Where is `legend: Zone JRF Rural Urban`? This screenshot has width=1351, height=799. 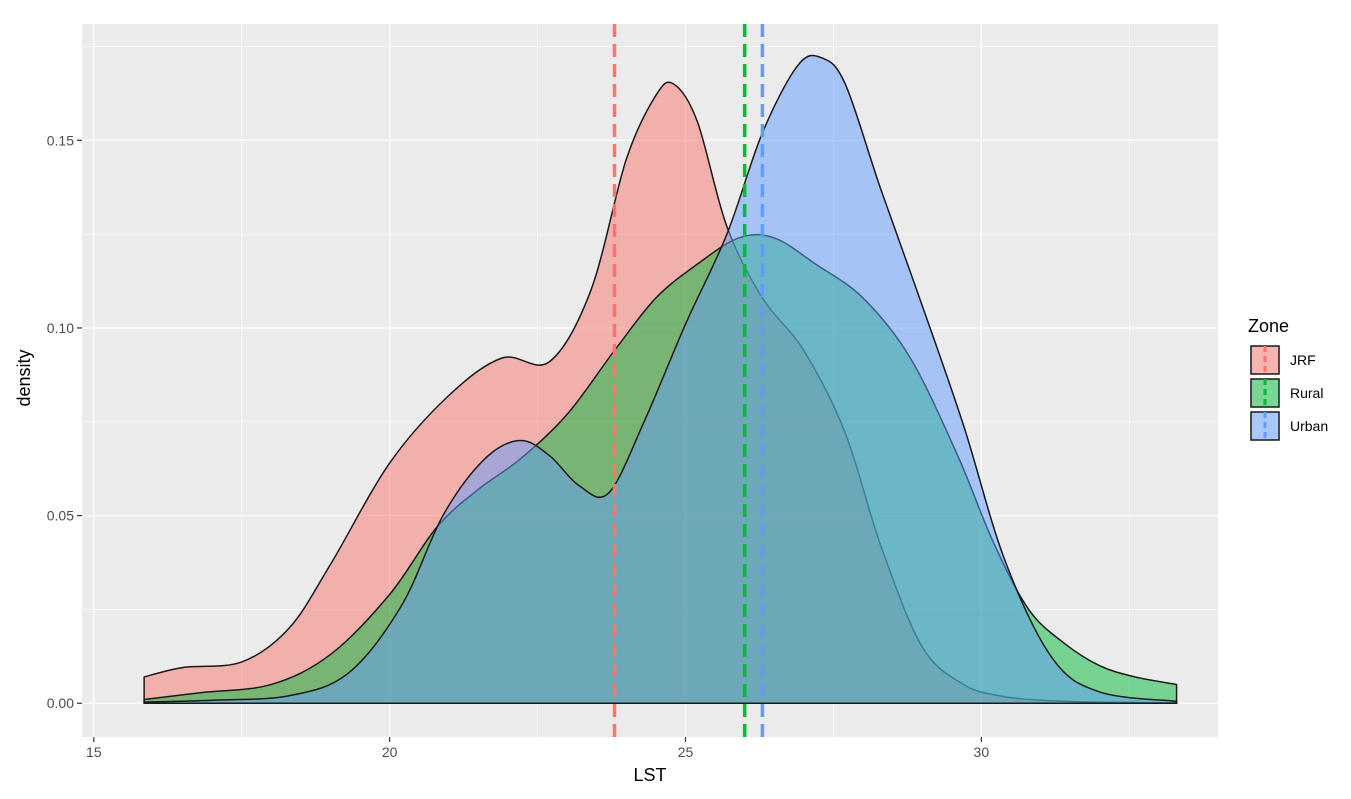
legend: Zone JRF Rural Urban is located at coordinates (1288, 378).